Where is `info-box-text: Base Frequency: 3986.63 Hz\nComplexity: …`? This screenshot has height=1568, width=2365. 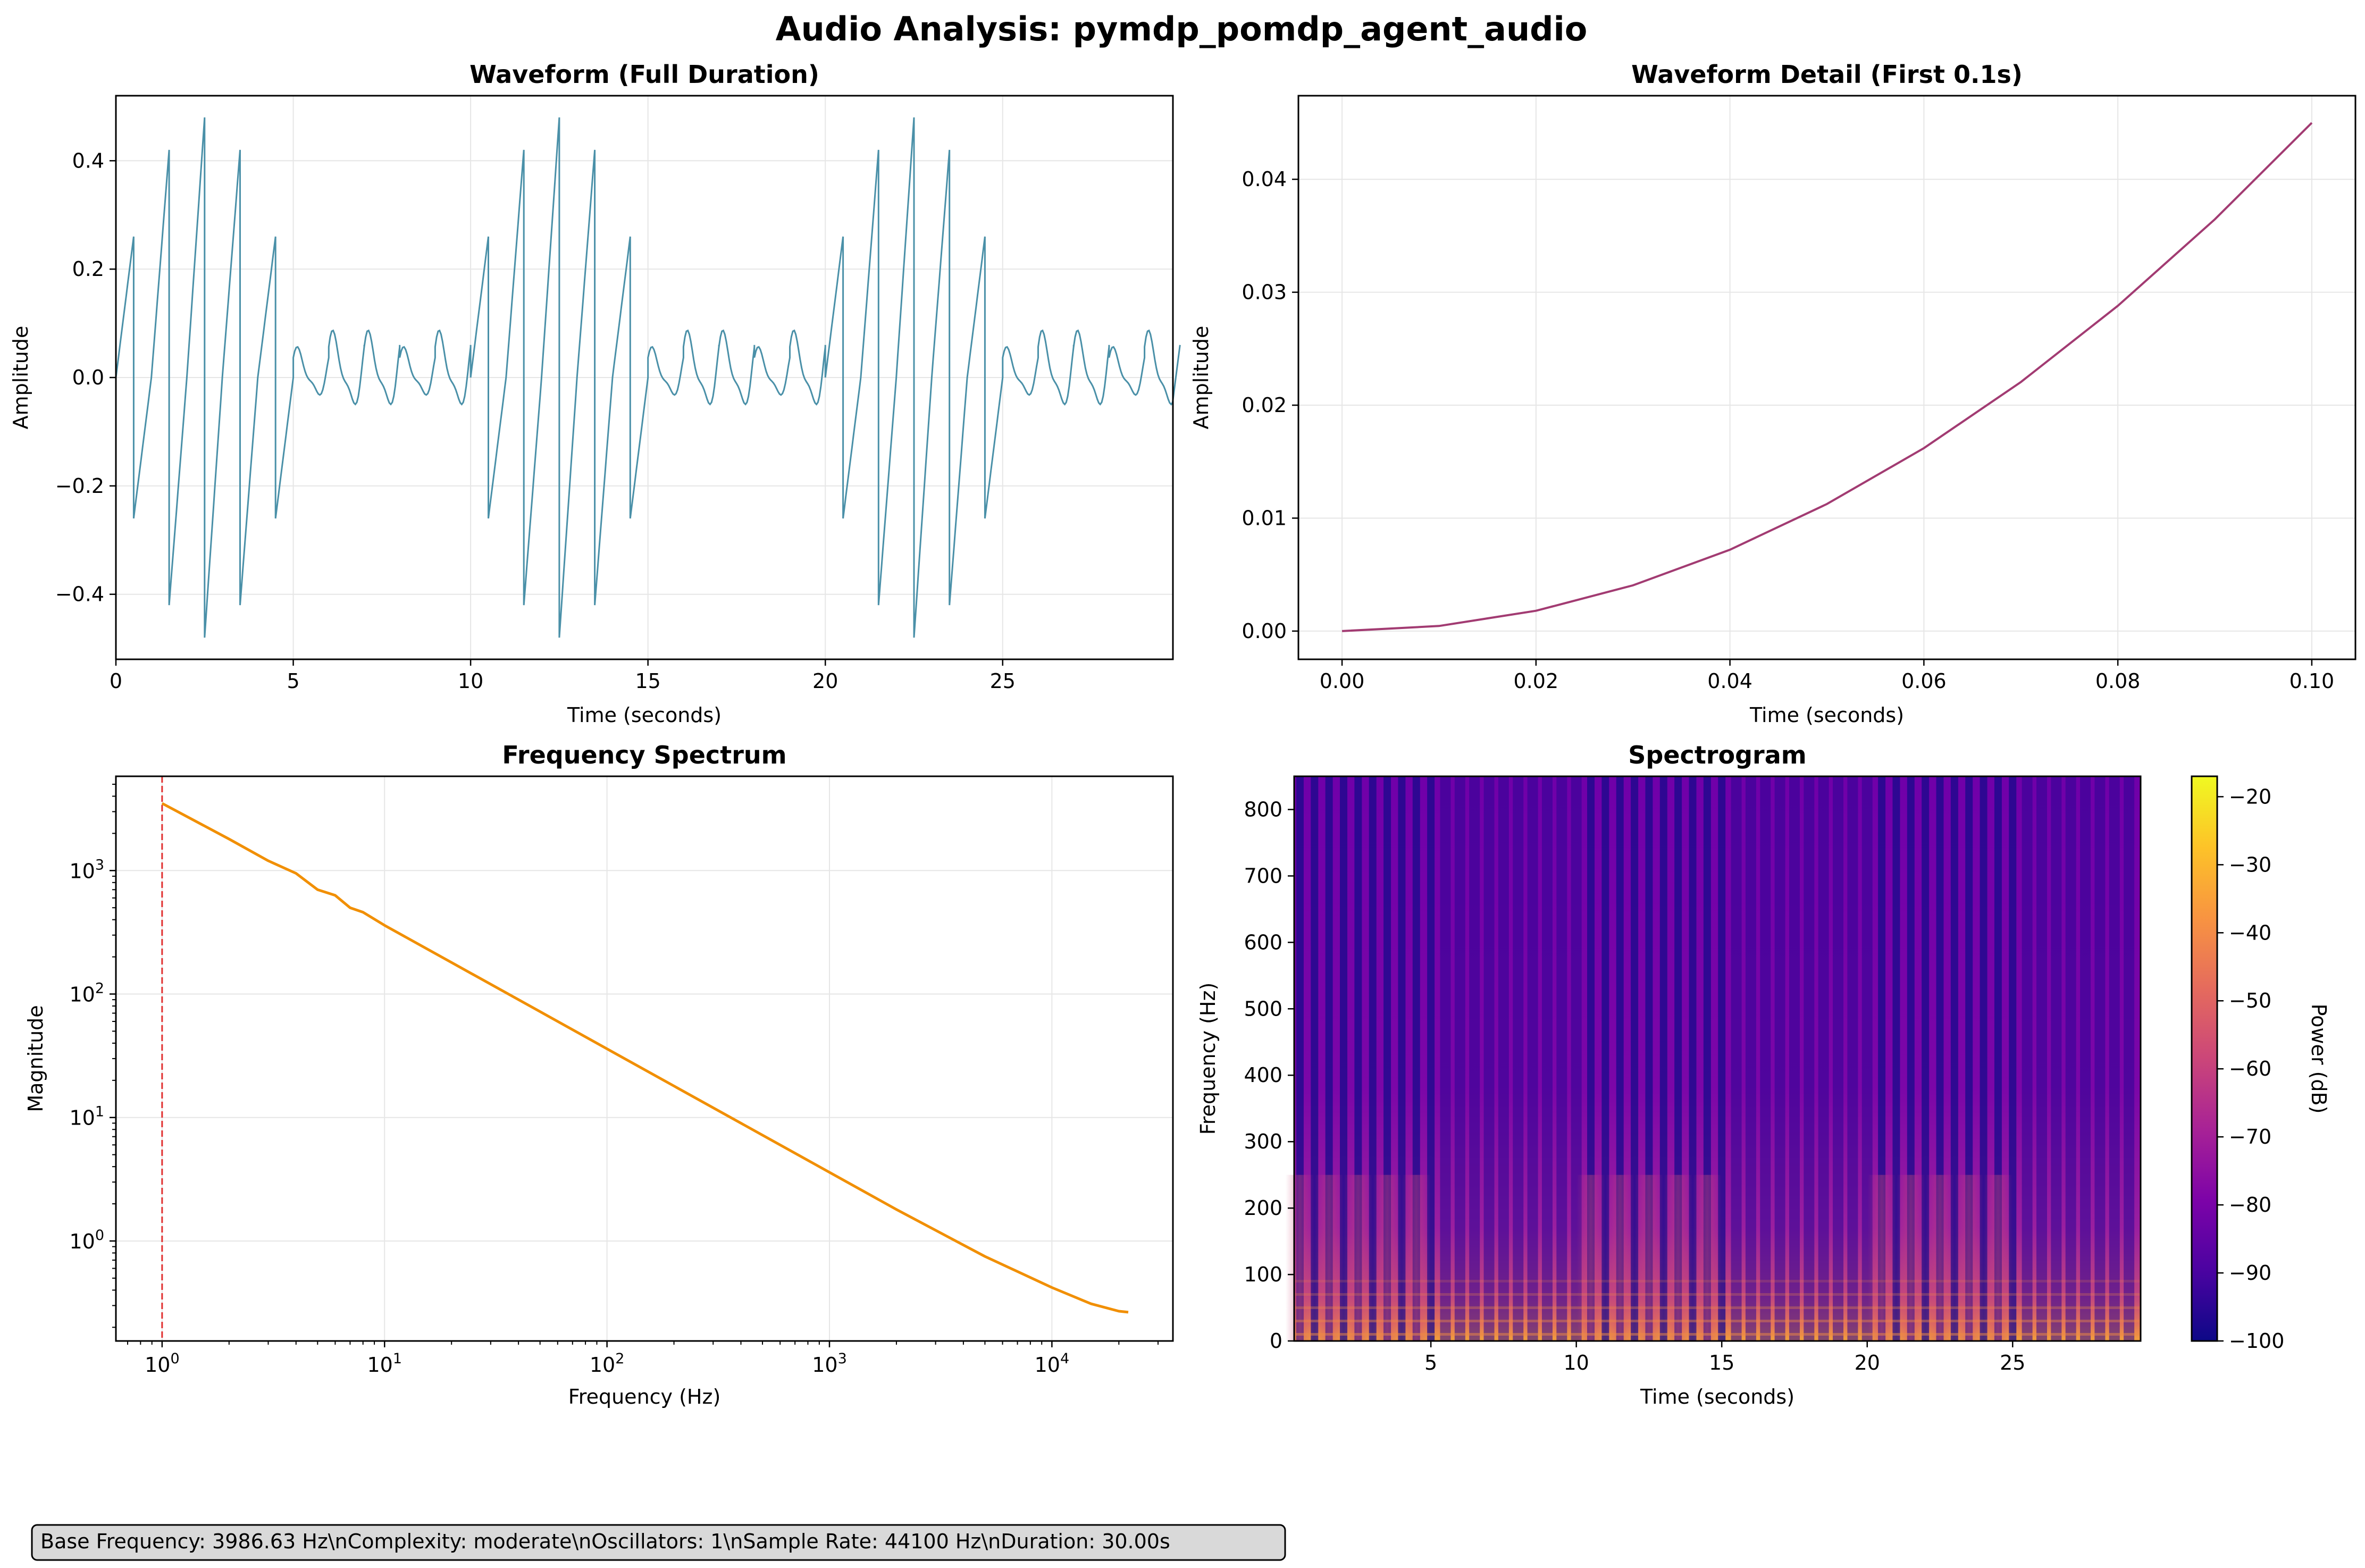
info-box-text: Base Frequency: 3986.63 Hz\nComplexity: … is located at coordinates (605, 1542).